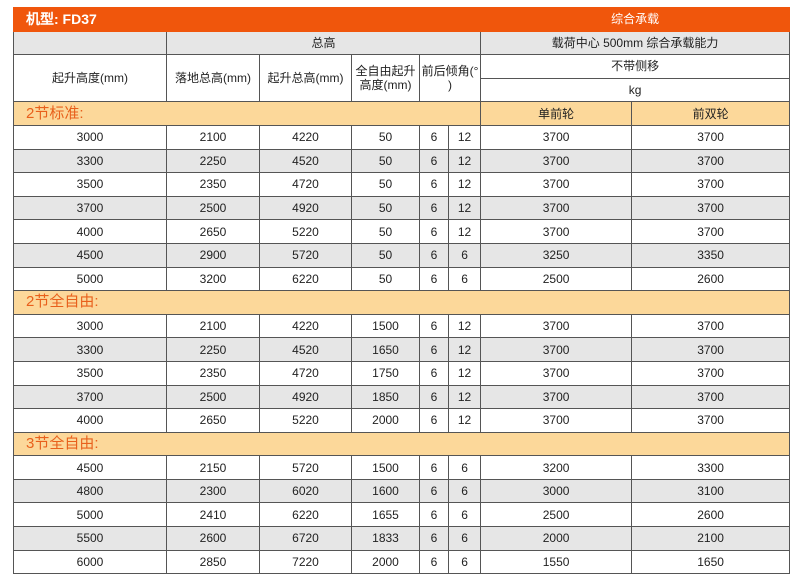 Image resolution: width=800 pixels, height=583 pixels. Describe the element at coordinates (247, 113) in the screenshot. I see `section-name: 2节标准:` at that location.